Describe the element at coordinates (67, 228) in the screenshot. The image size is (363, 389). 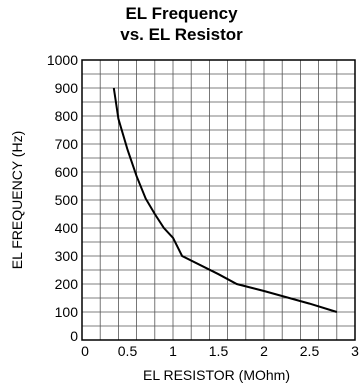
I see `y-tick-label: 400` at that location.